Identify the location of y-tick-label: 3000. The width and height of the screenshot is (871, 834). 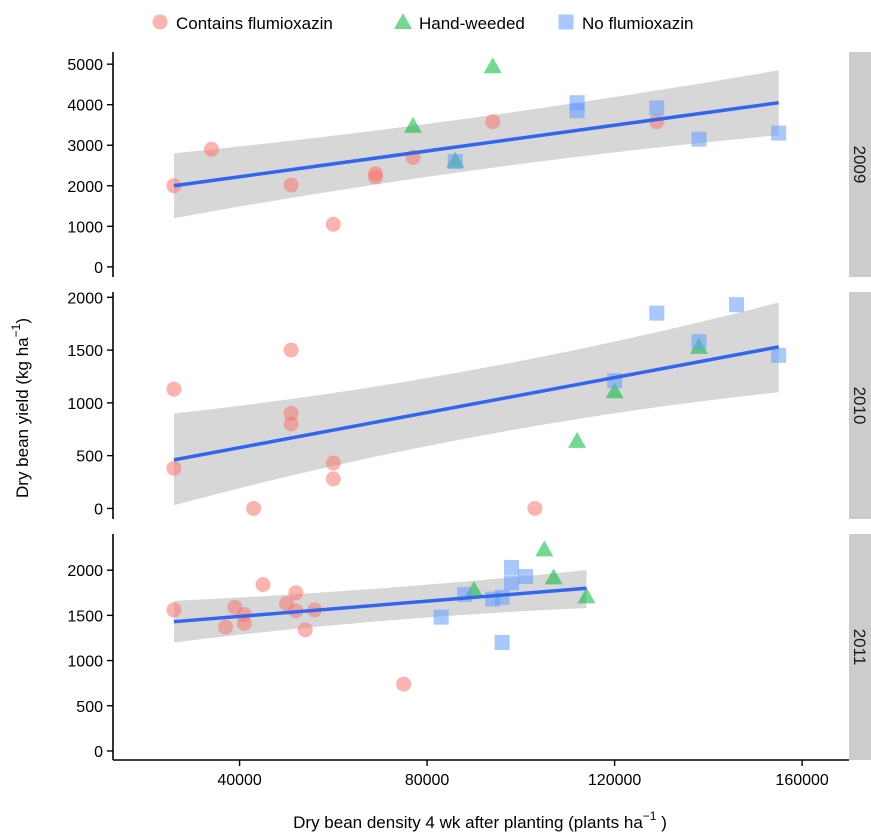
(85, 146).